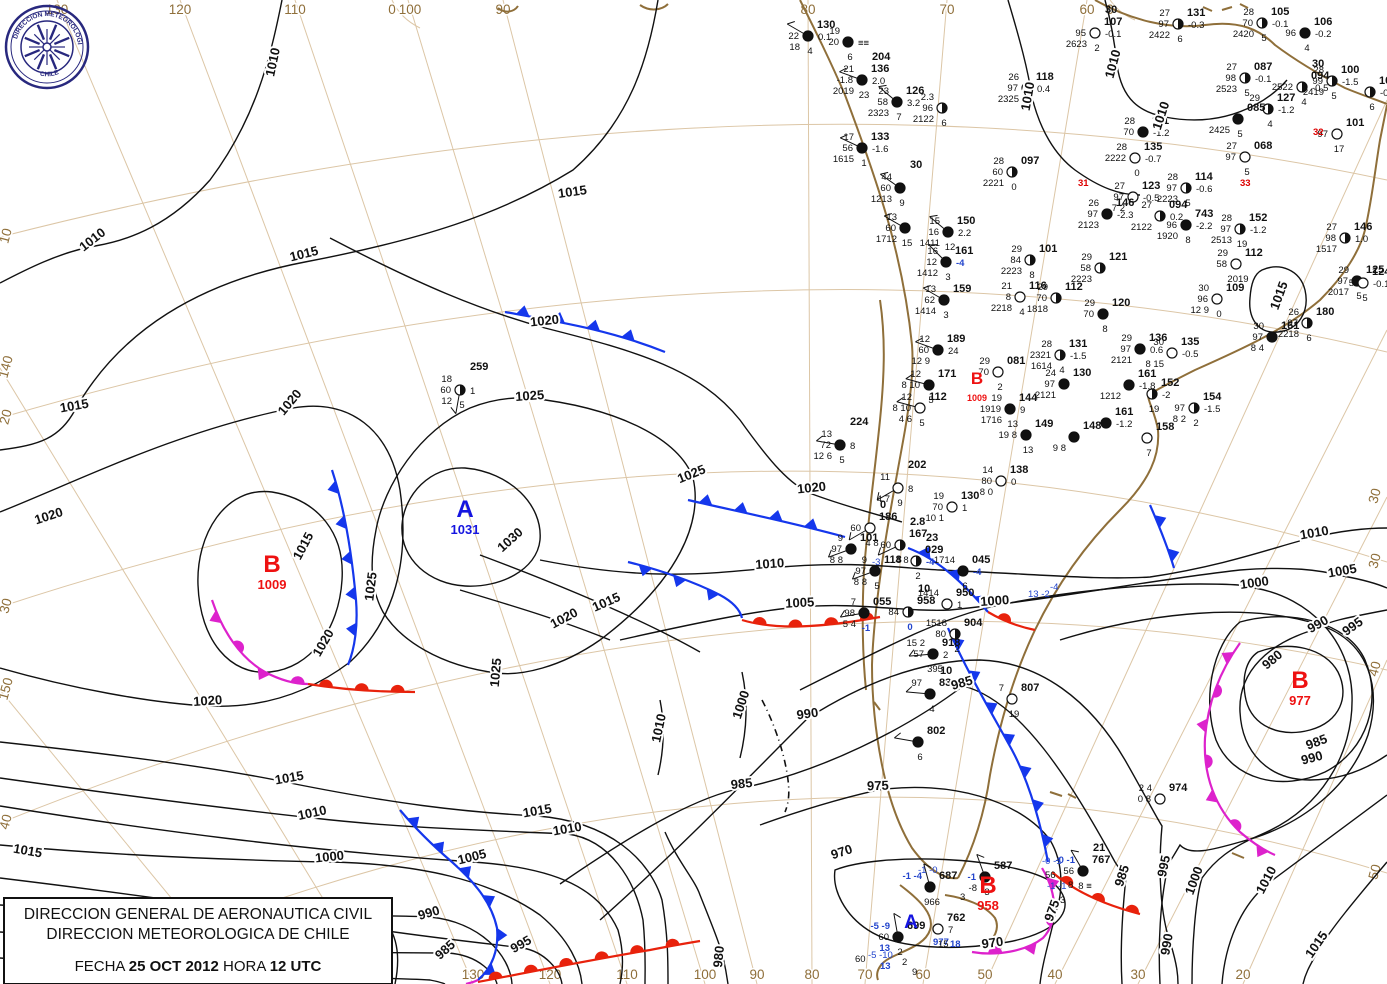 This screenshot has height=984, width=1387. I want to click on station-value: 9, so click(901, 203).